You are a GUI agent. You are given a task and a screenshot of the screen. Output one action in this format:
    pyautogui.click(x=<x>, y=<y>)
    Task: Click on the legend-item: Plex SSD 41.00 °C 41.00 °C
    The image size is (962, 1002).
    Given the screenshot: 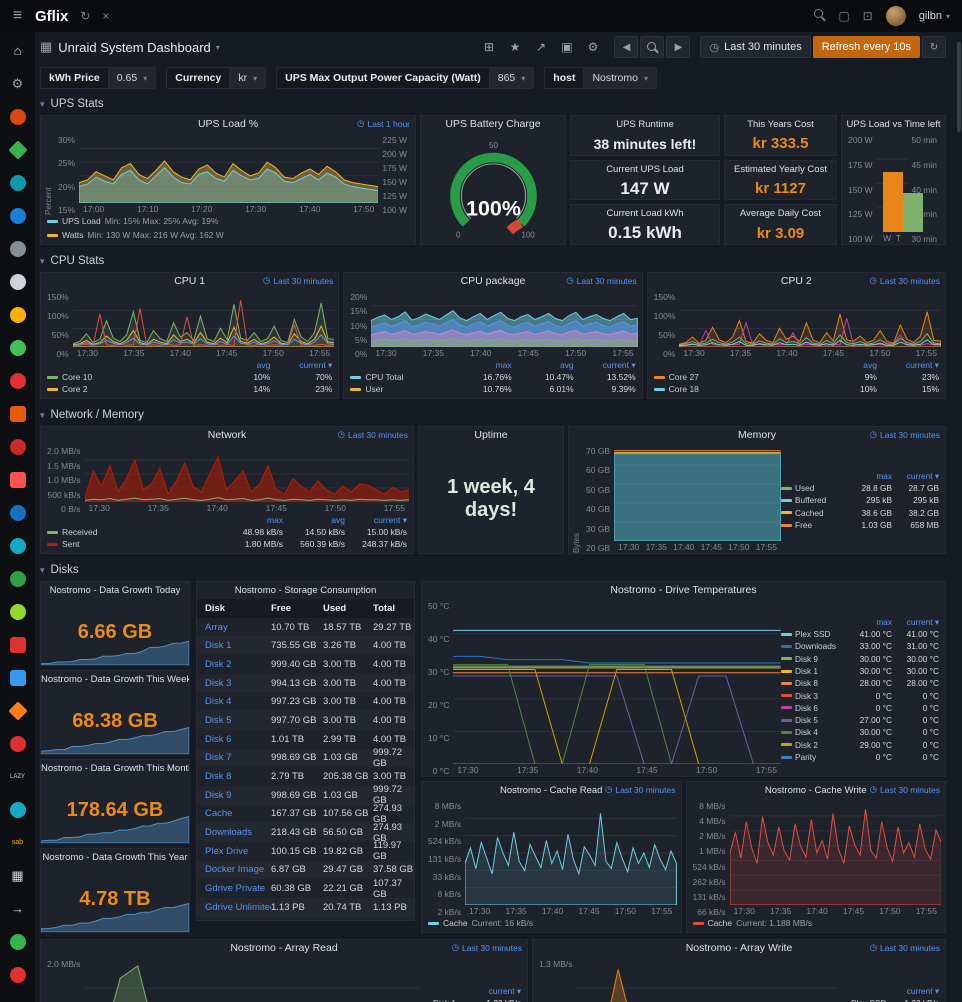 What is the action you would take?
    pyautogui.click(x=860, y=634)
    